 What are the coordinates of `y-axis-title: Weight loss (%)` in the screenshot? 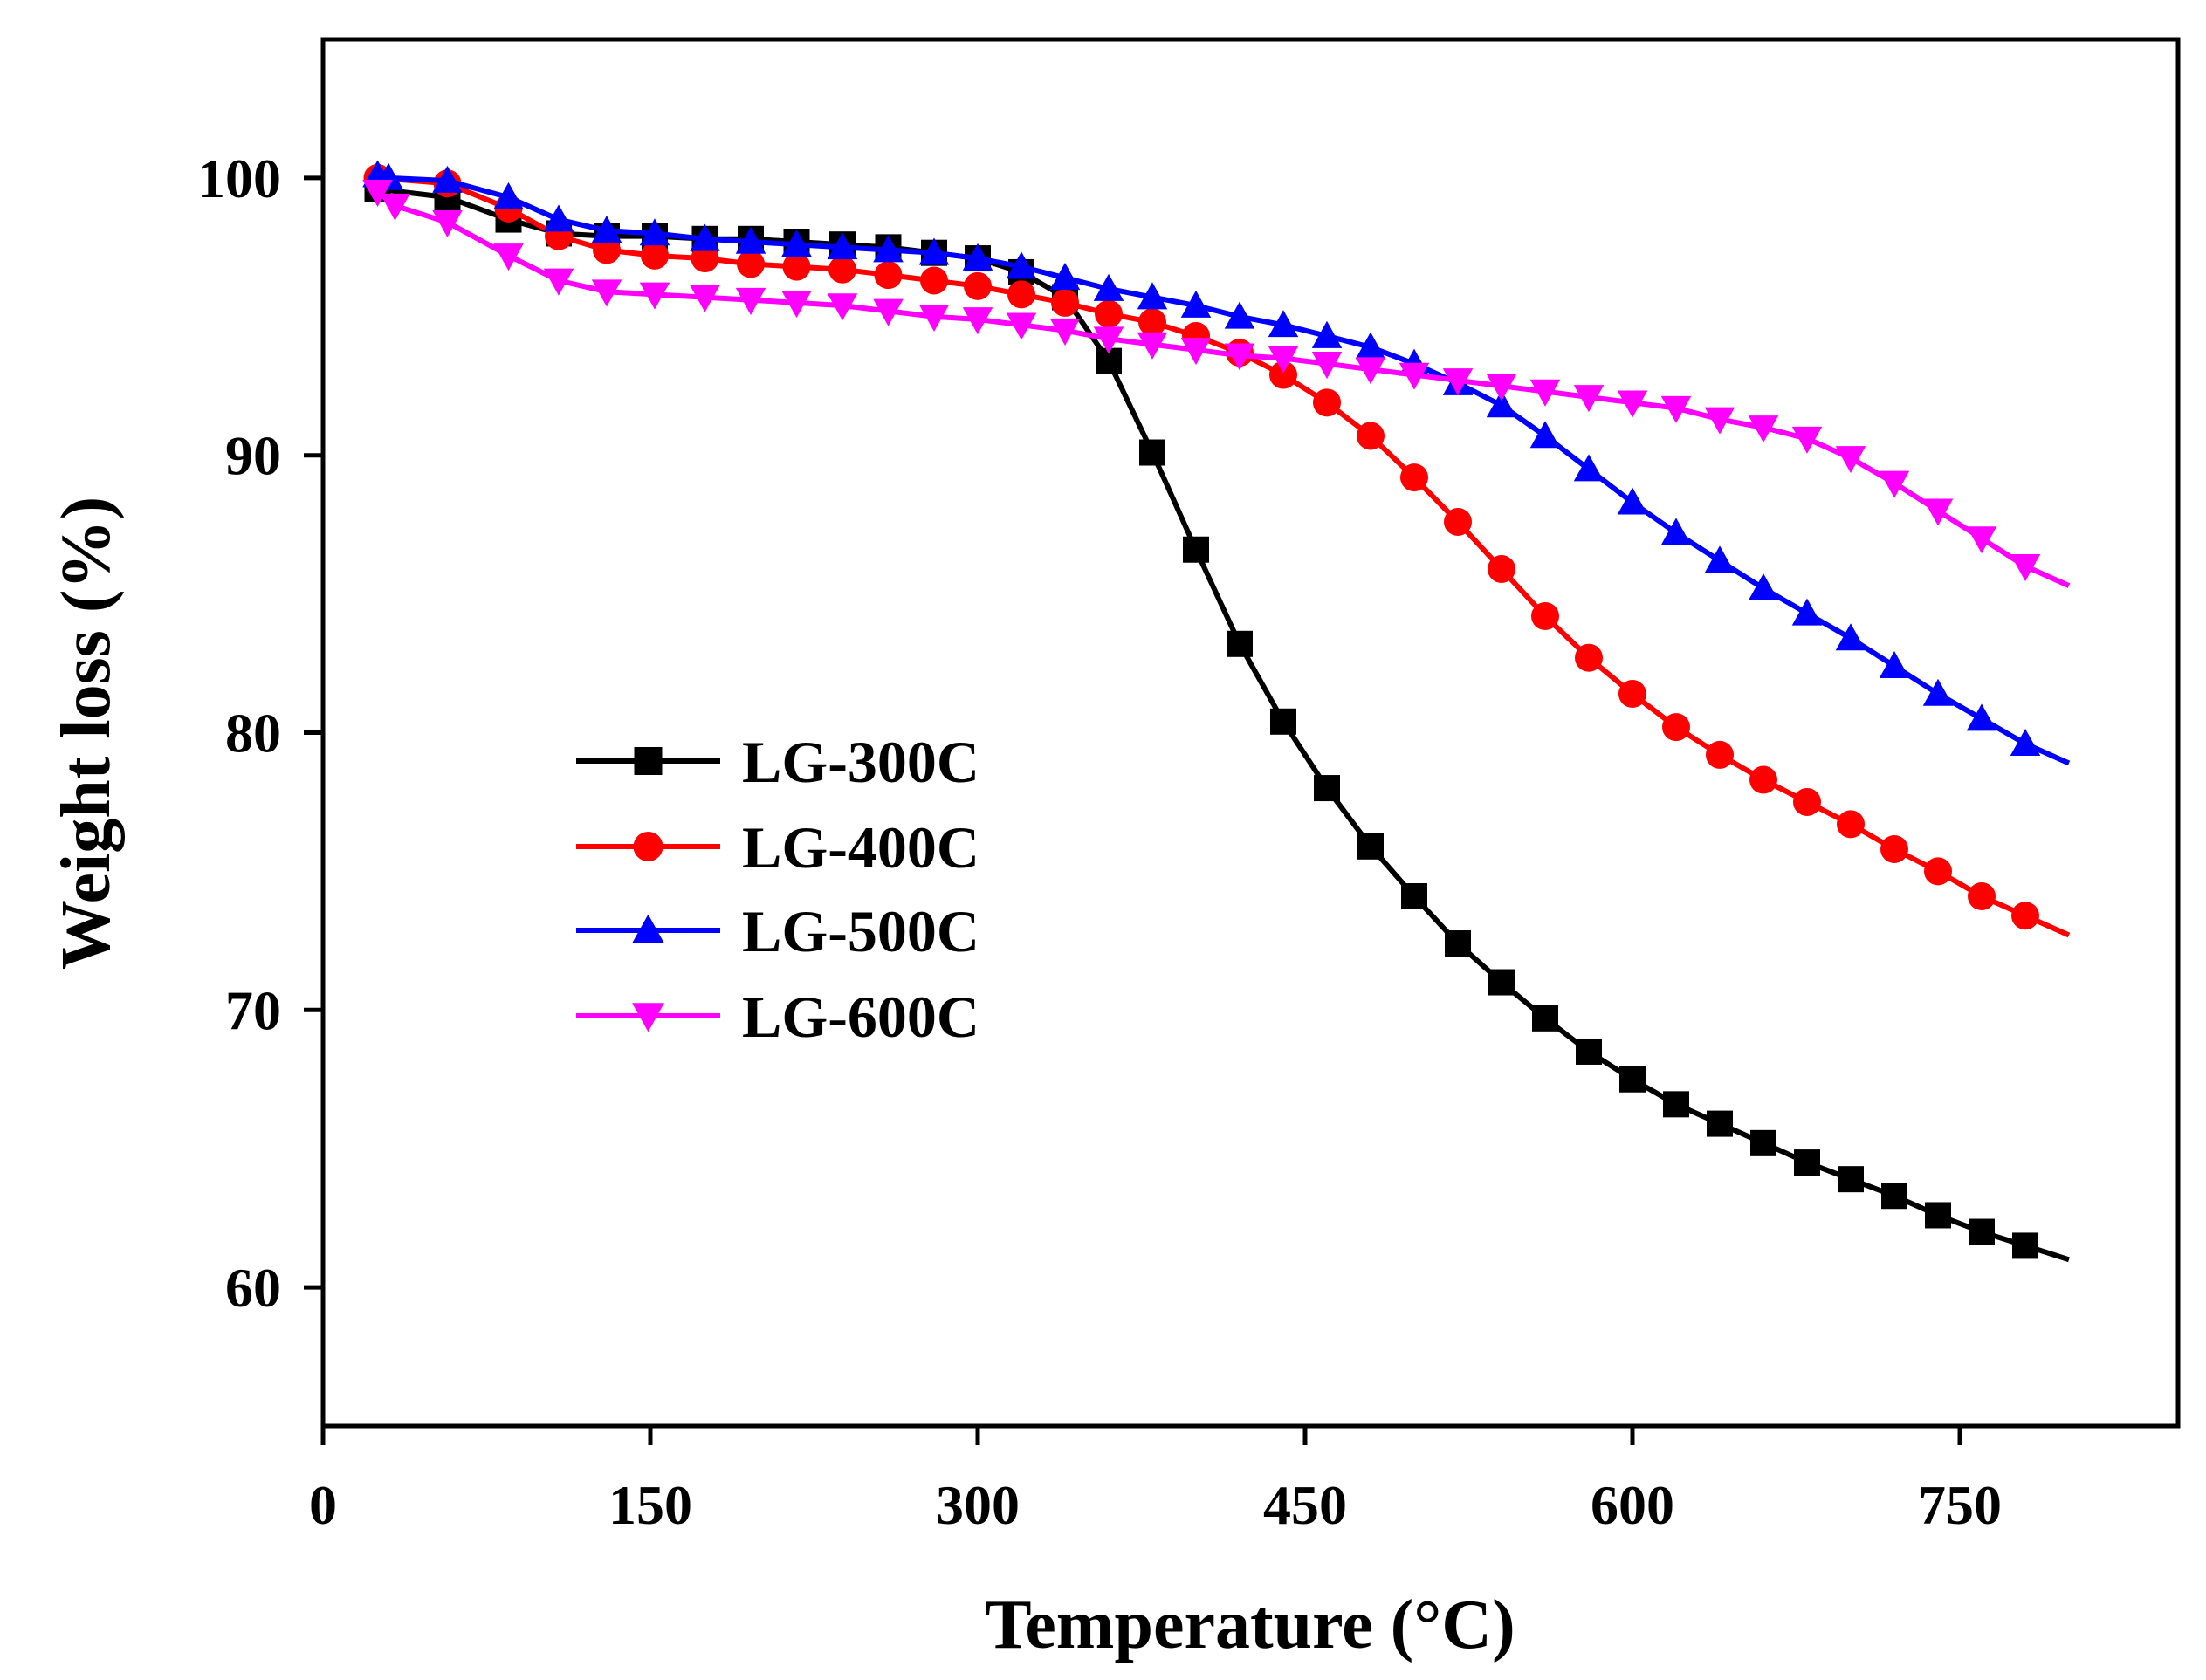 It's located at (86, 733).